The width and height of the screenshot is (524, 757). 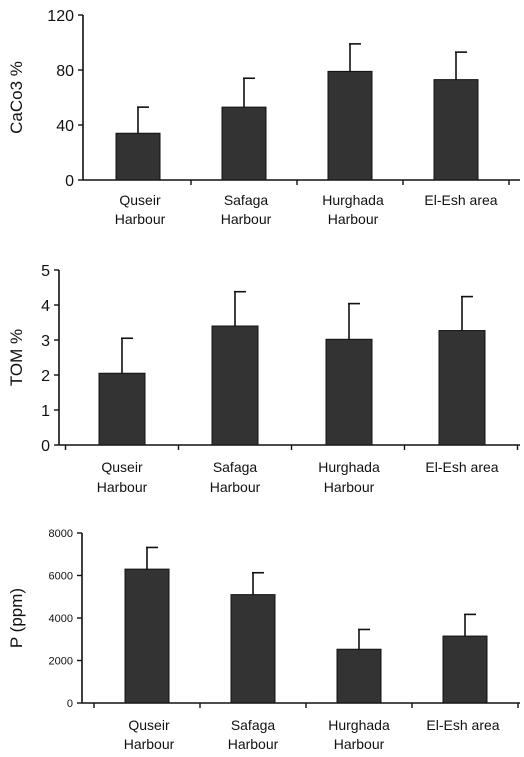 I want to click on y-tick-label: 40, so click(x=65, y=126).